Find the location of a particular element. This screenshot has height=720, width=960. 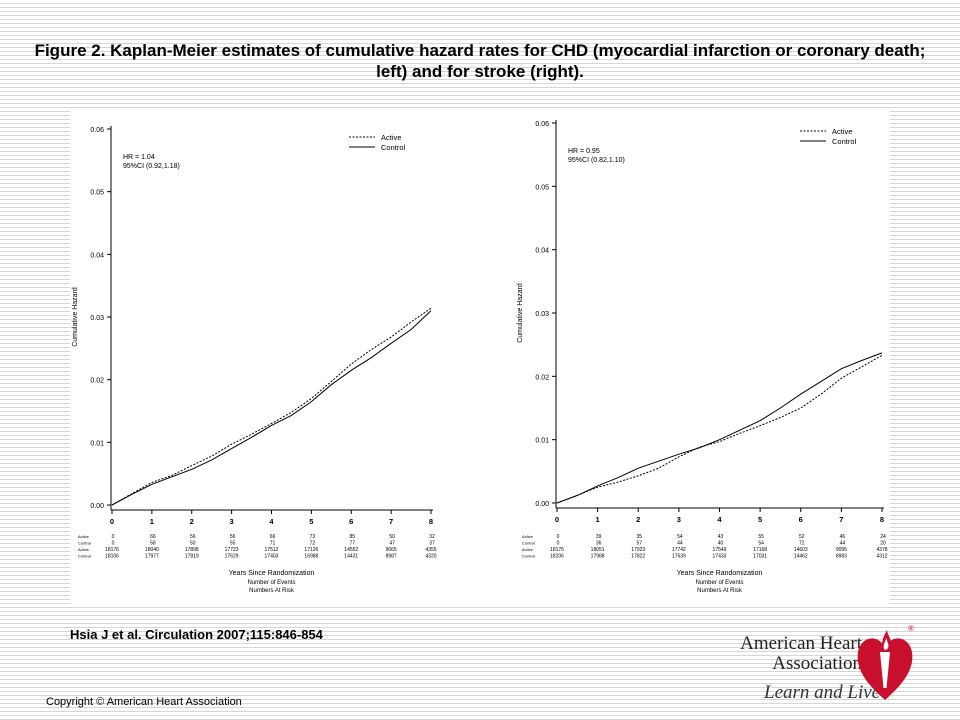

chart1-risk-cell: 32 is located at coordinates (432, 537).